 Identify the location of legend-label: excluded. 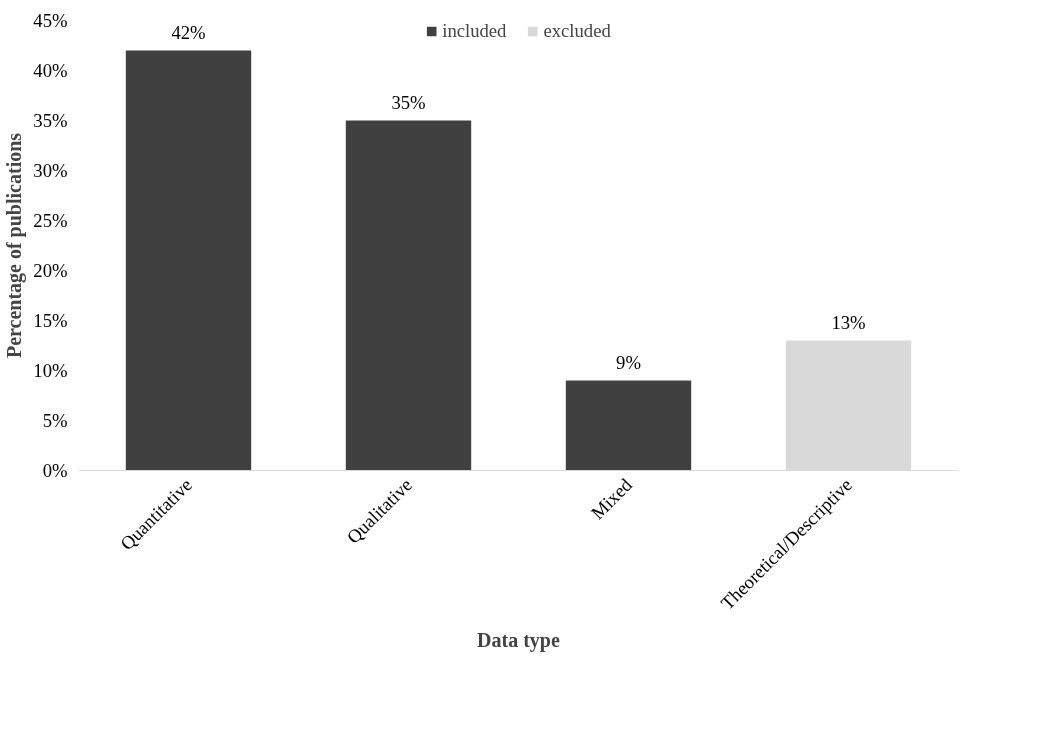
(577, 31).